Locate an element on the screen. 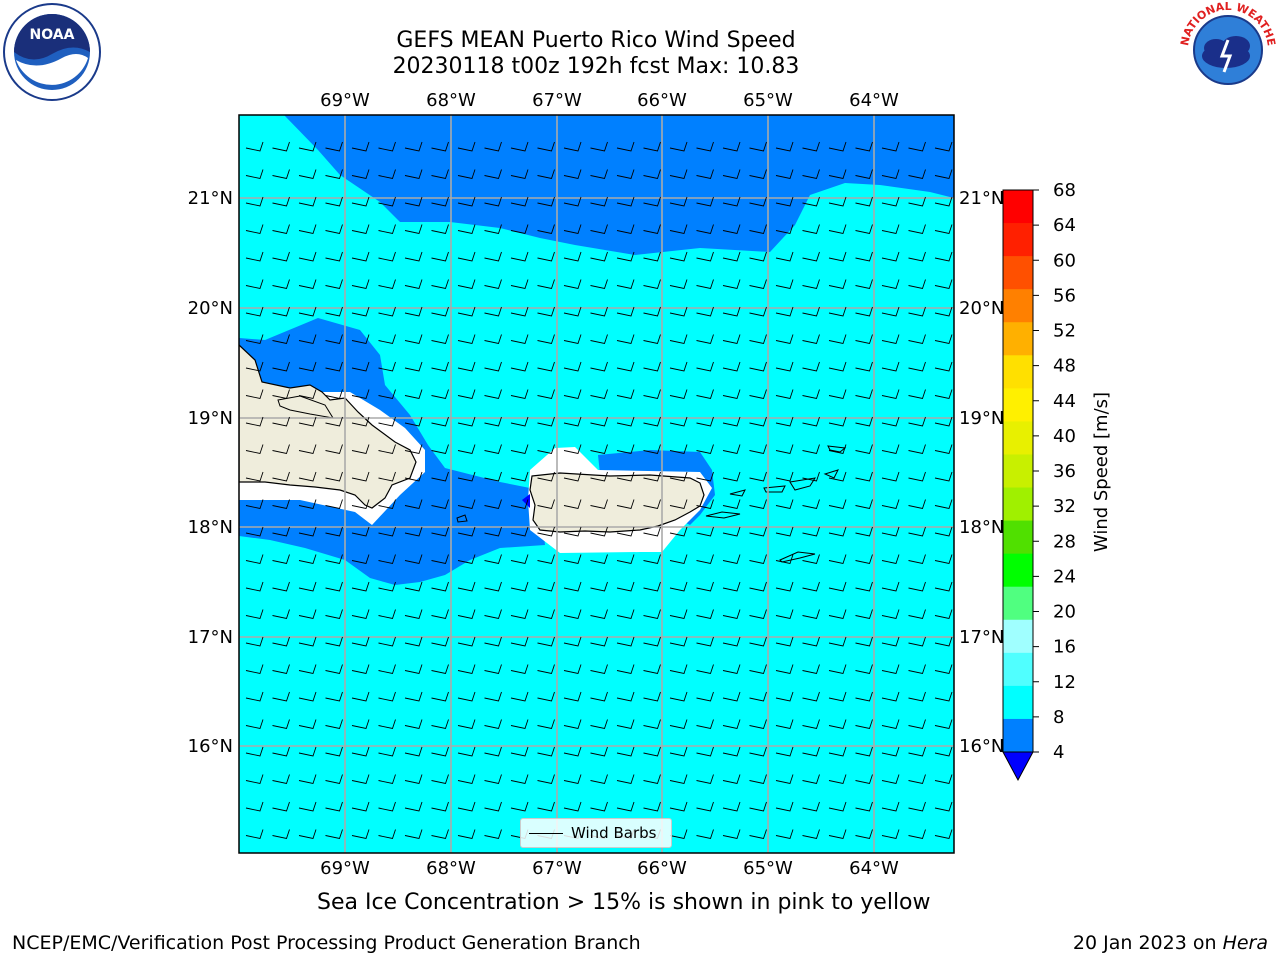 The height and width of the screenshot is (960, 1280). colorbar-tick-label: 48 is located at coordinates (1064, 366).